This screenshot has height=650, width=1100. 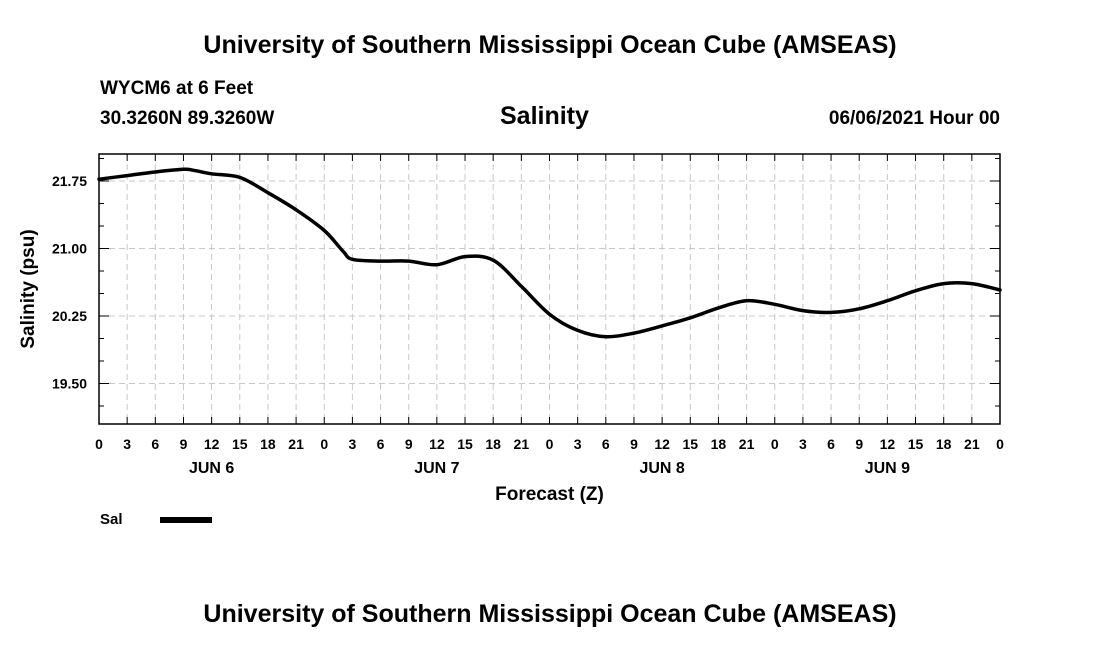 What do you see at coordinates (211, 468) in the screenshot?
I see `day-label: JUN 6` at bounding box center [211, 468].